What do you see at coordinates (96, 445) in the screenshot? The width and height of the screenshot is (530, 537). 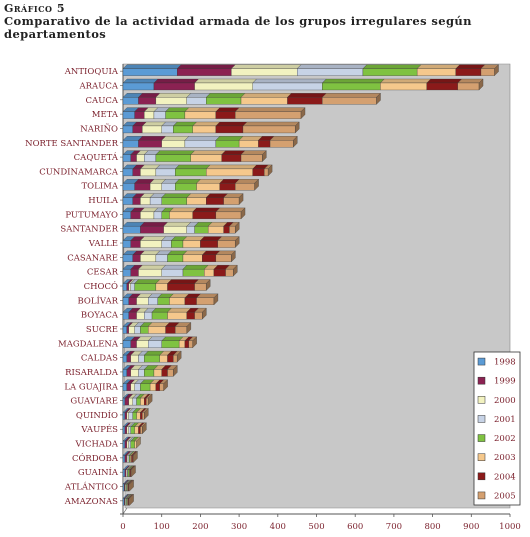 I see `category-label: VICHADA` at bounding box center [96, 445].